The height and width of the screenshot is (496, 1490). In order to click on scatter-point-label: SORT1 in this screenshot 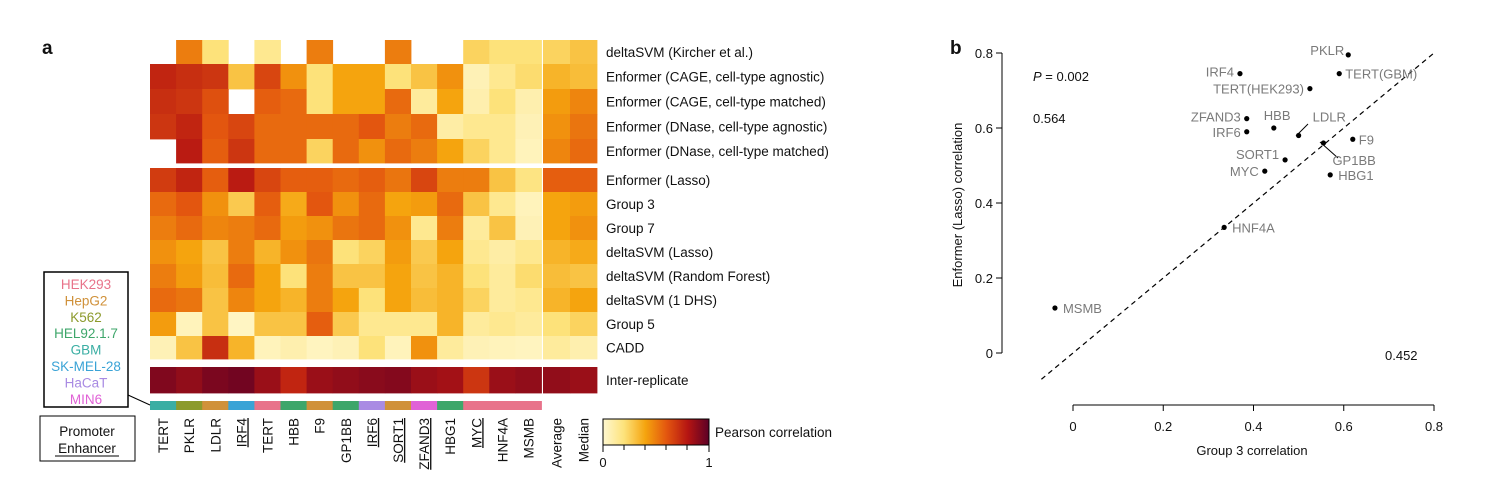, I will do `click(1257, 154)`.